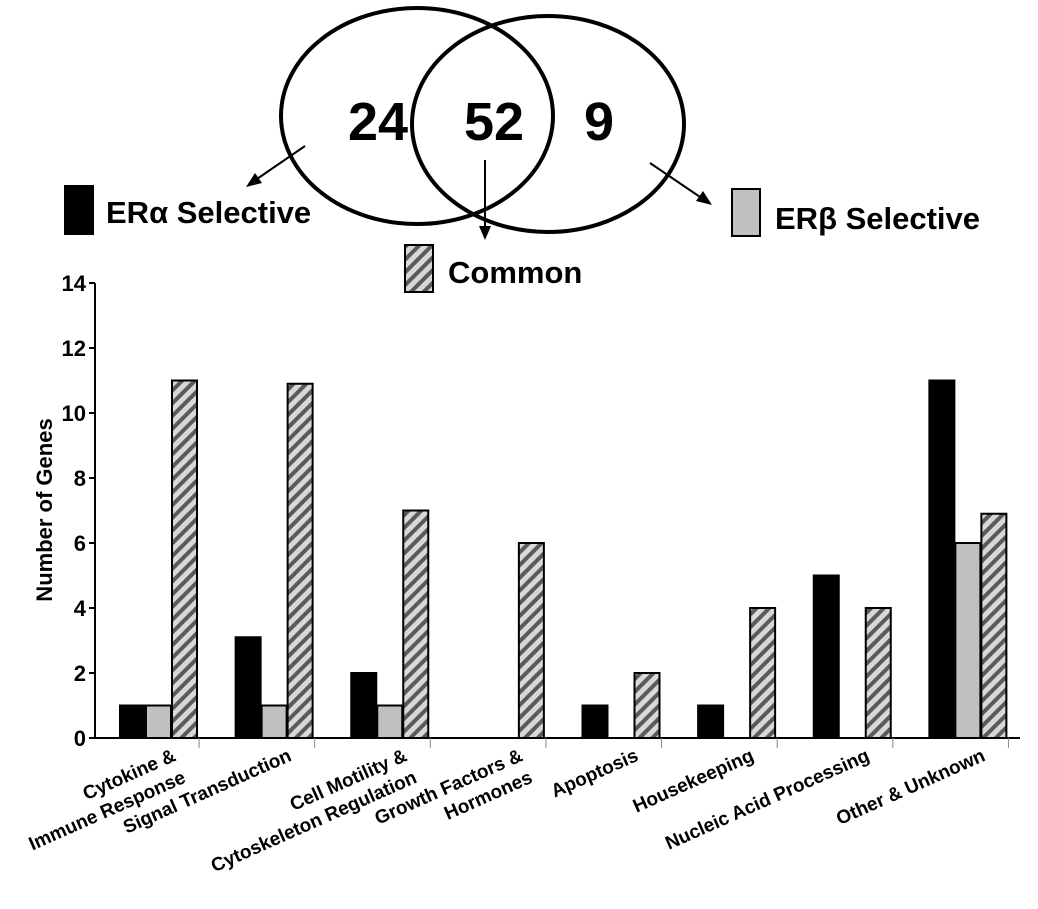 This screenshot has width=1038, height=909. I want to click on legend: ERα Selective Common ERβ Selective, so click(522, 239).